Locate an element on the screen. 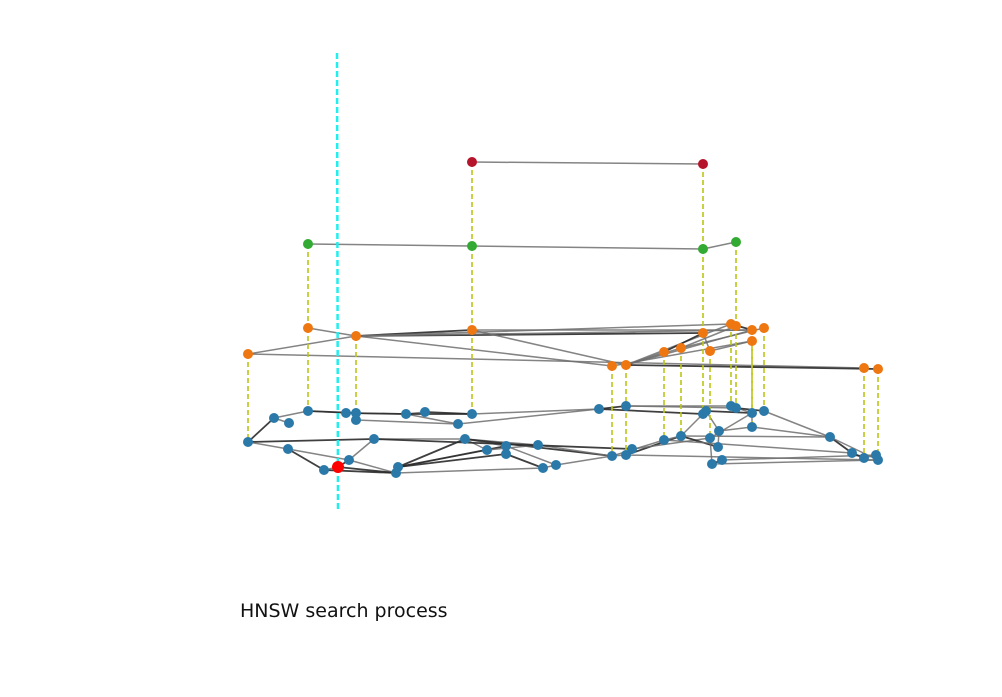 The width and height of the screenshot is (1002, 697). caption: HNSW search process is located at coordinates (344, 611).